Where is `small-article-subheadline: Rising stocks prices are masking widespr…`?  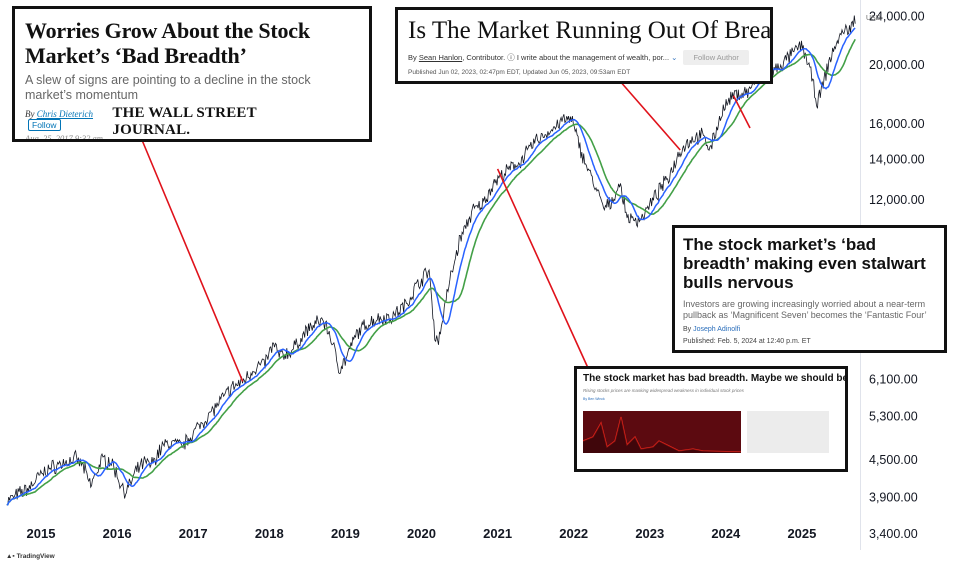 small-article-subheadline: Rising stocks prices are masking widespr… is located at coordinates (663, 390).